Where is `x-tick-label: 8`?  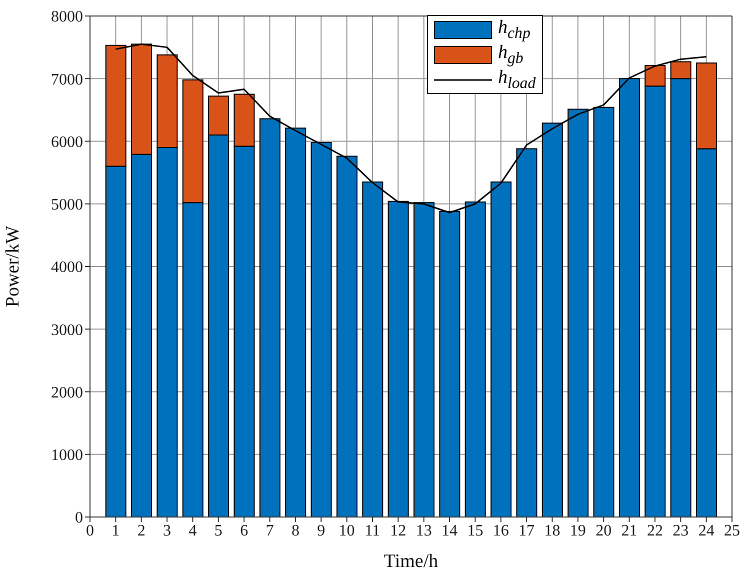
x-tick-label: 8 is located at coordinates (295, 531).